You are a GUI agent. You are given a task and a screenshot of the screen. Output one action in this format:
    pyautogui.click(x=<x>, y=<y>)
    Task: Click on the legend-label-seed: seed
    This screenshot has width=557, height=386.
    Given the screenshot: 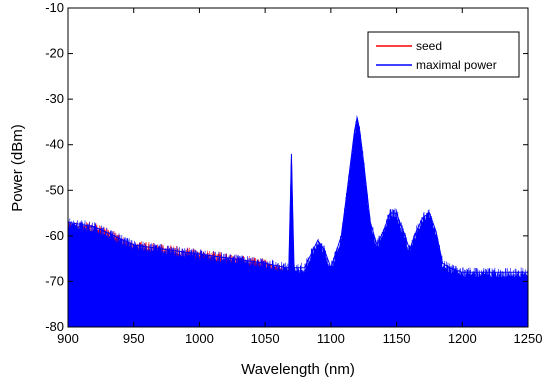 What is the action you would take?
    pyautogui.click(x=429, y=46)
    